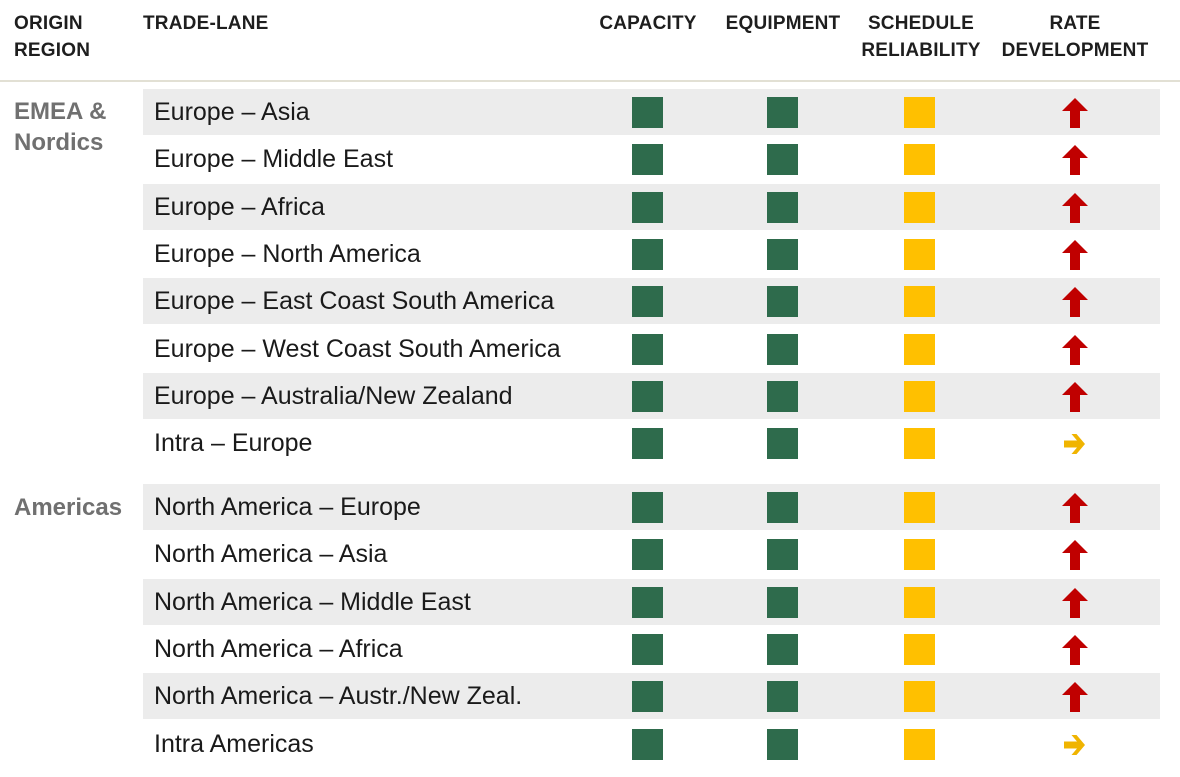 The image size is (1180, 777). Describe the element at coordinates (338, 696) in the screenshot. I see `trade-lane-label: North America – Austr./New Zeal.` at that location.